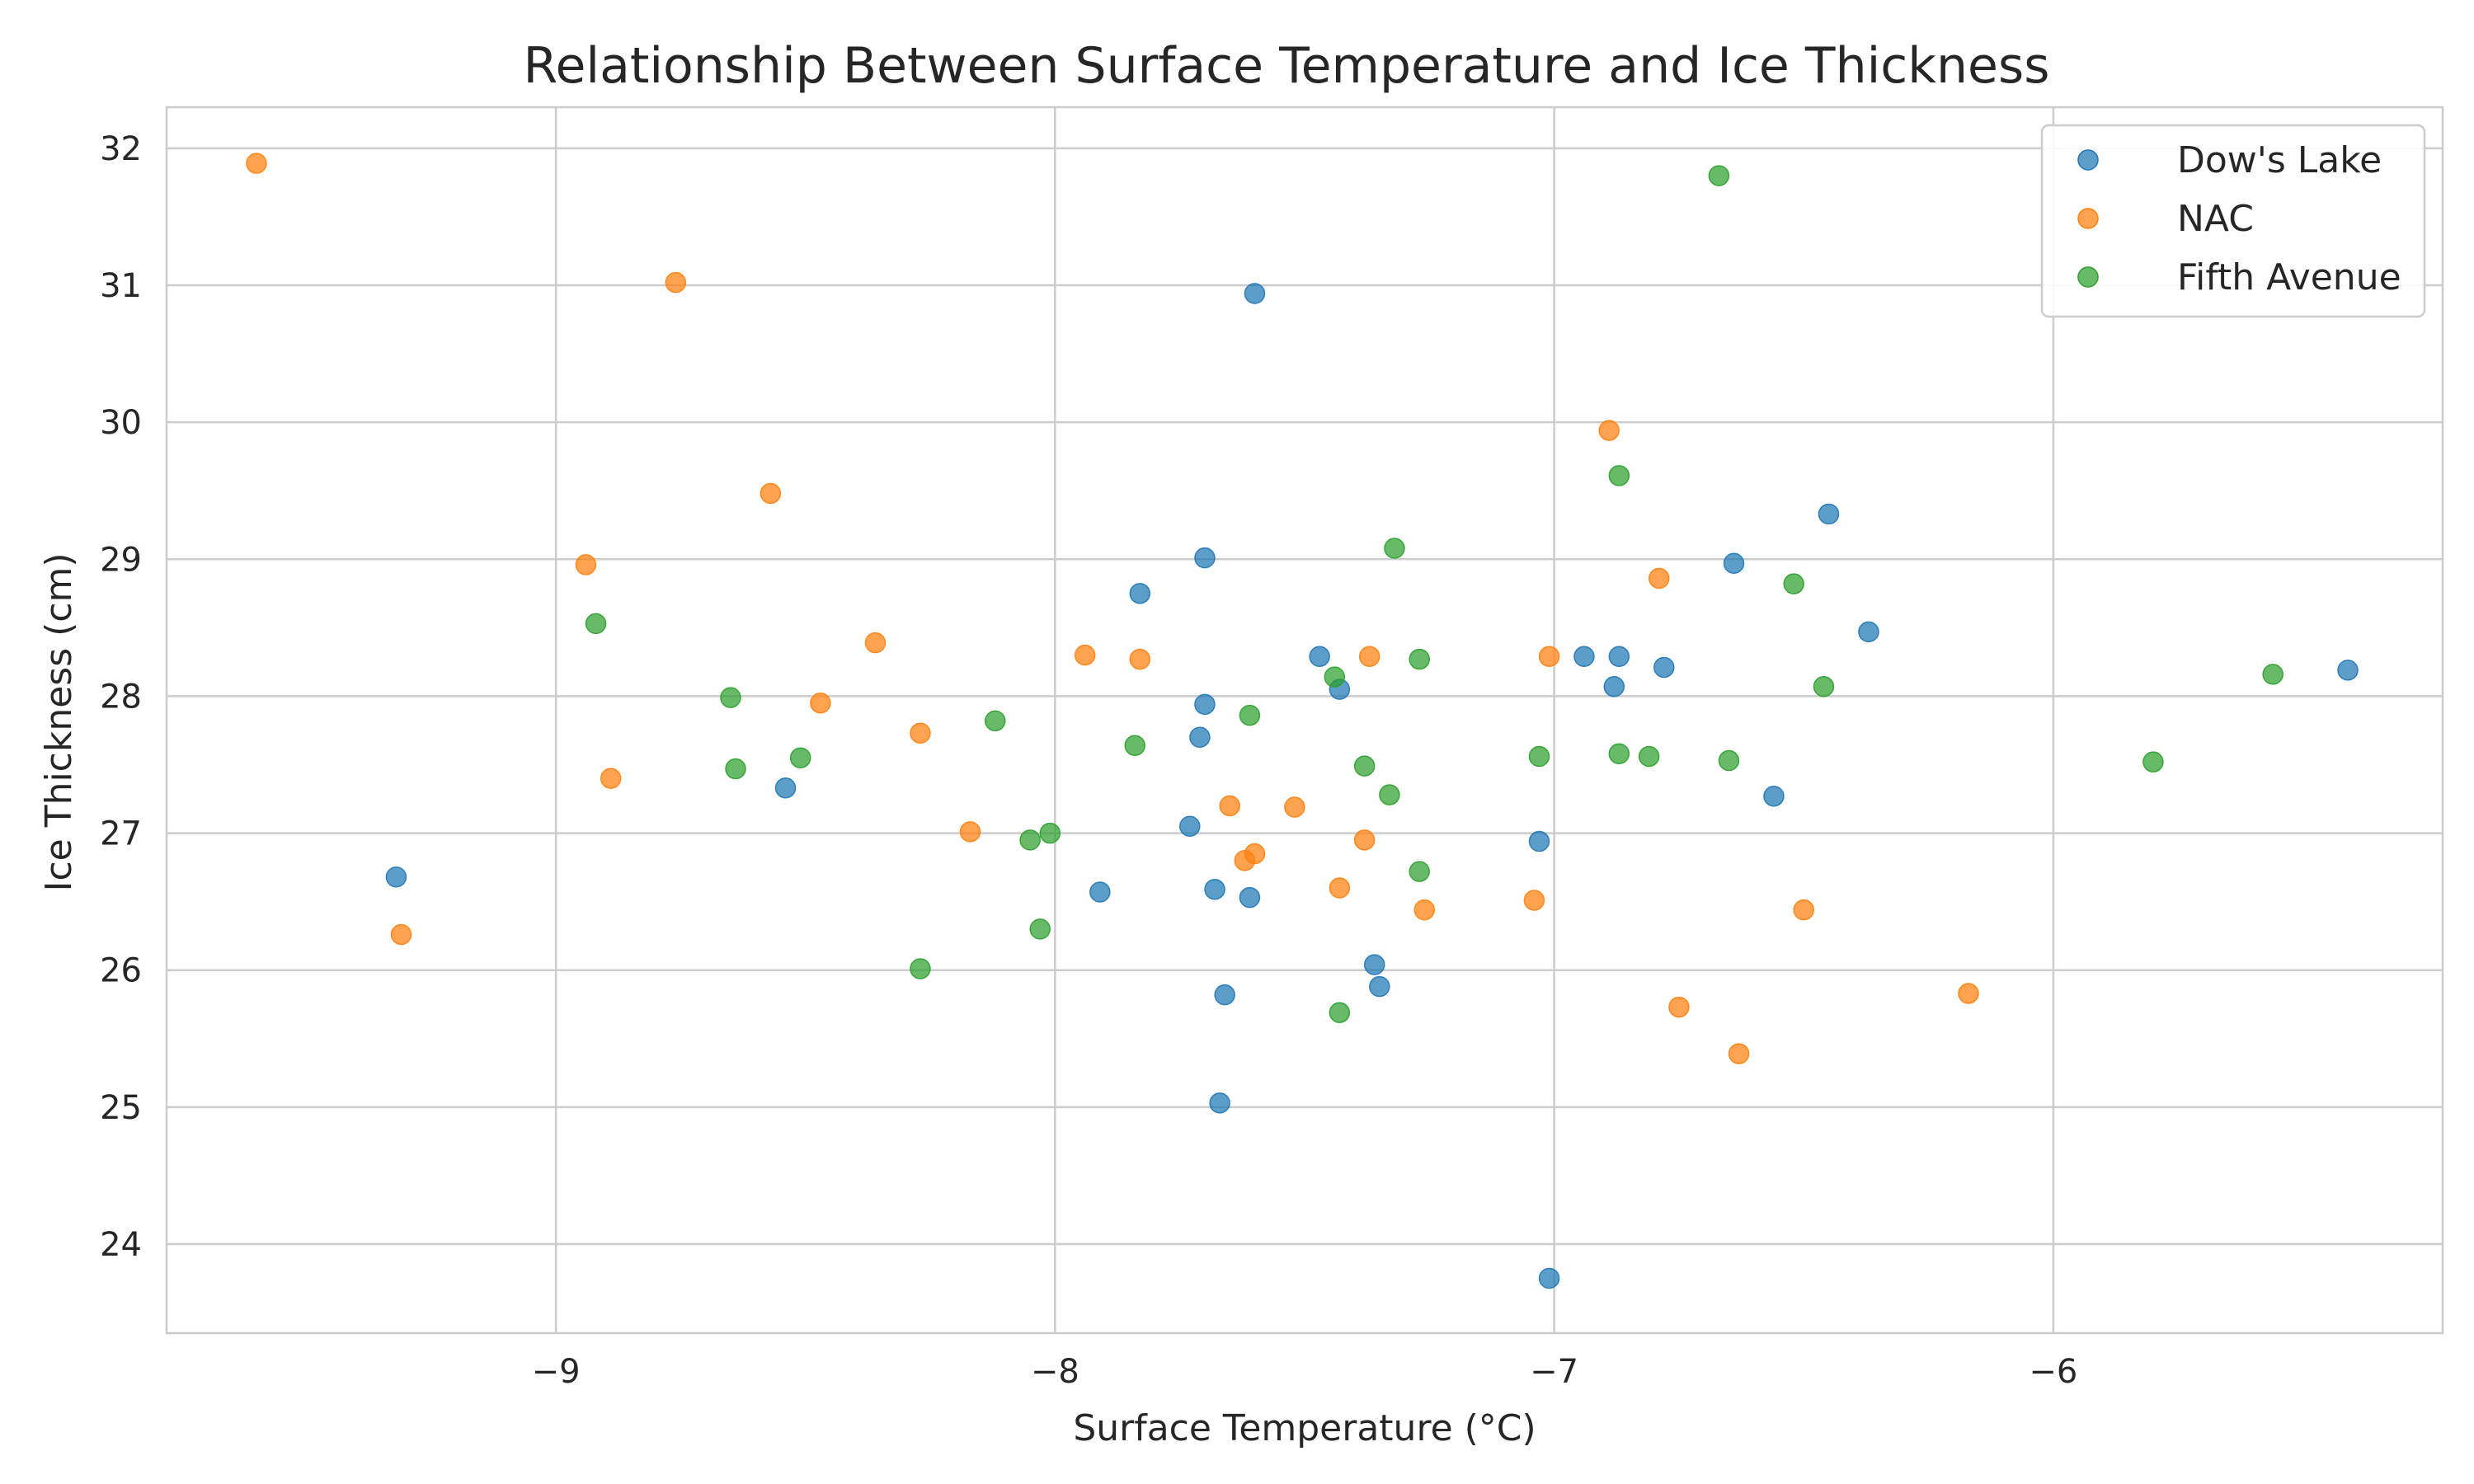  Describe the element at coordinates (121, 1108) in the screenshot. I see `y-tick-label: 25` at that location.